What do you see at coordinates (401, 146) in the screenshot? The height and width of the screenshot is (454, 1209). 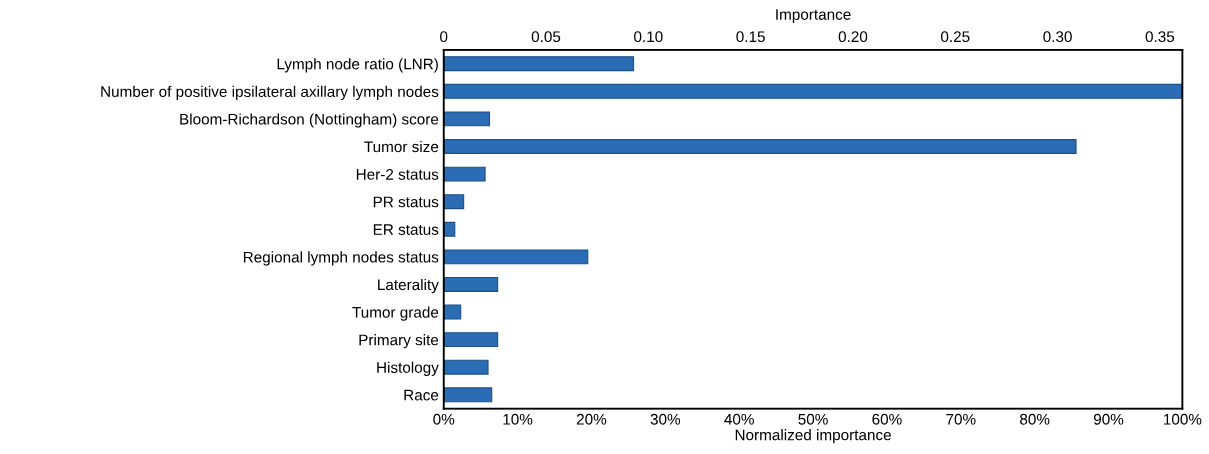 I see `y-tick-label: Tumor size` at bounding box center [401, 146].